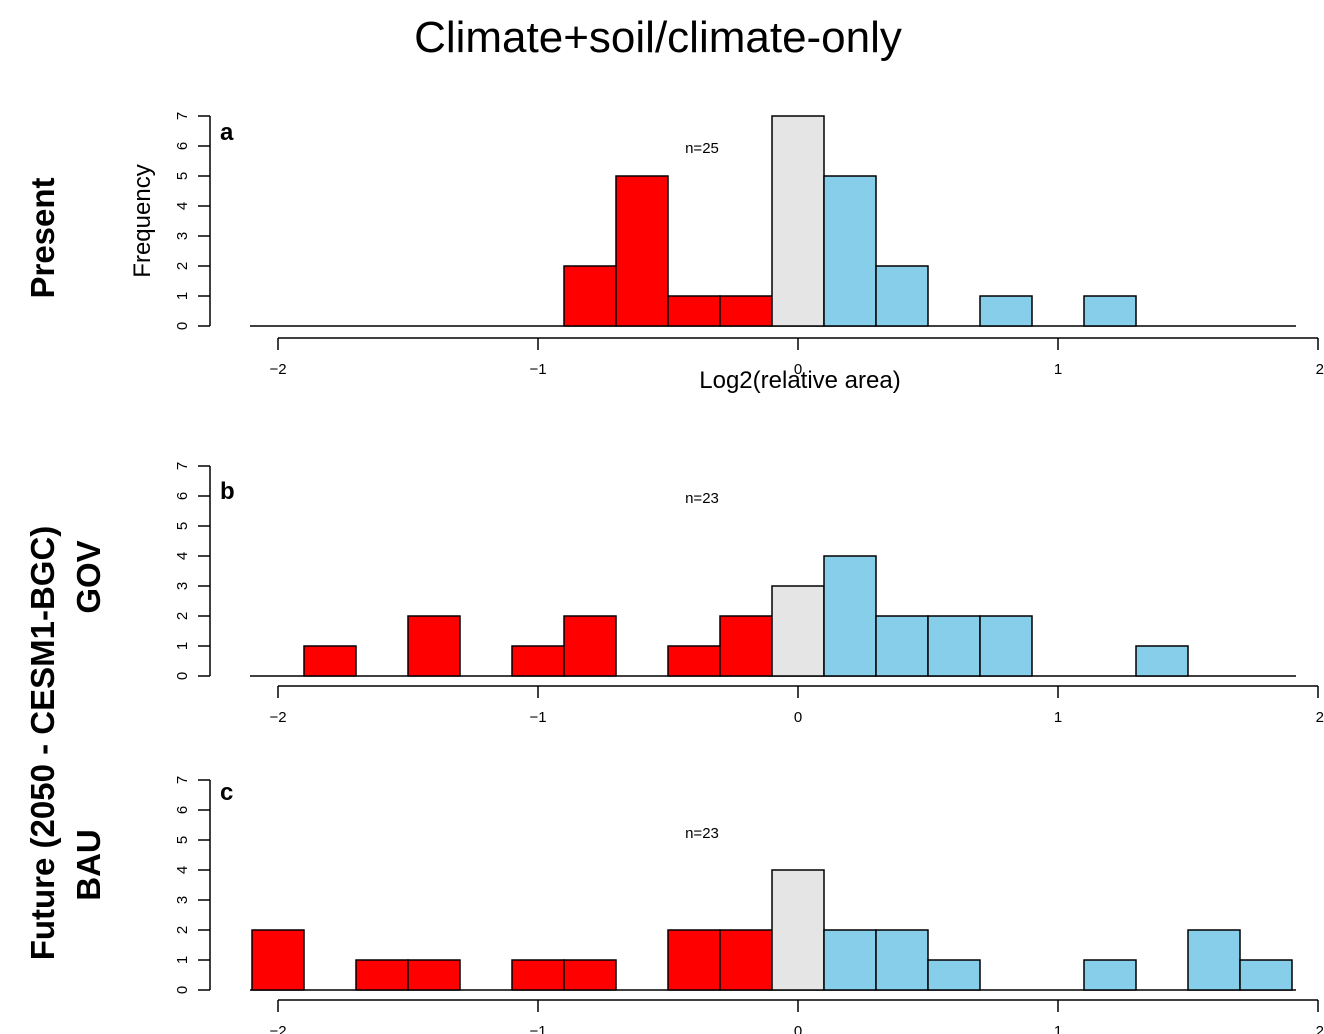 The height and width of the screenshot is (1034, 1324). What do you see at coordinates (702, 148) in the screenshot?
I see `sample-size-label: n=25` at bounding box center [702, 148].